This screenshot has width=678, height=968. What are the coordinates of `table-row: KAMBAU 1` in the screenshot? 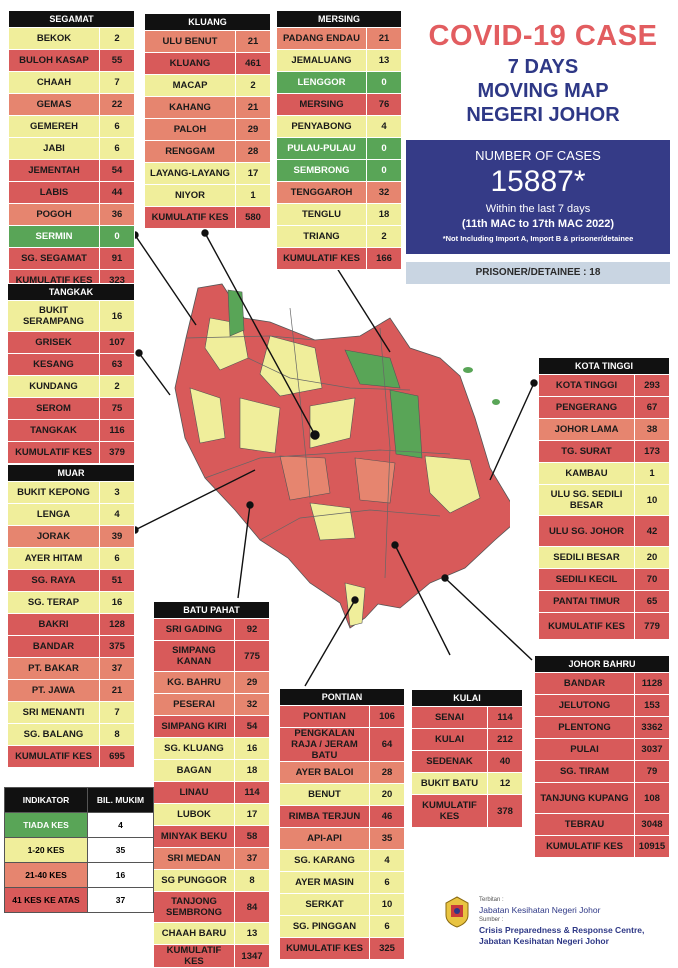 It's located at (604, 473).